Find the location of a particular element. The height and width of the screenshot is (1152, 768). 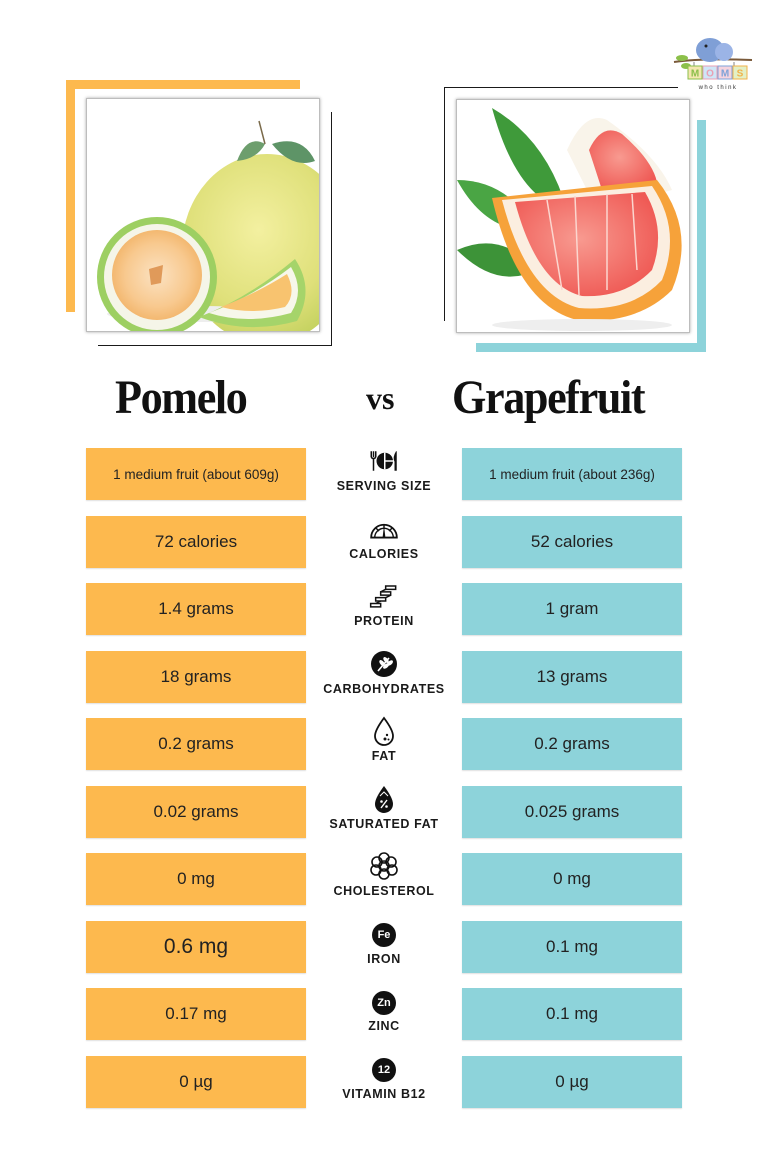

protein-label: PROTEIN is located at coordinates (384, 621).